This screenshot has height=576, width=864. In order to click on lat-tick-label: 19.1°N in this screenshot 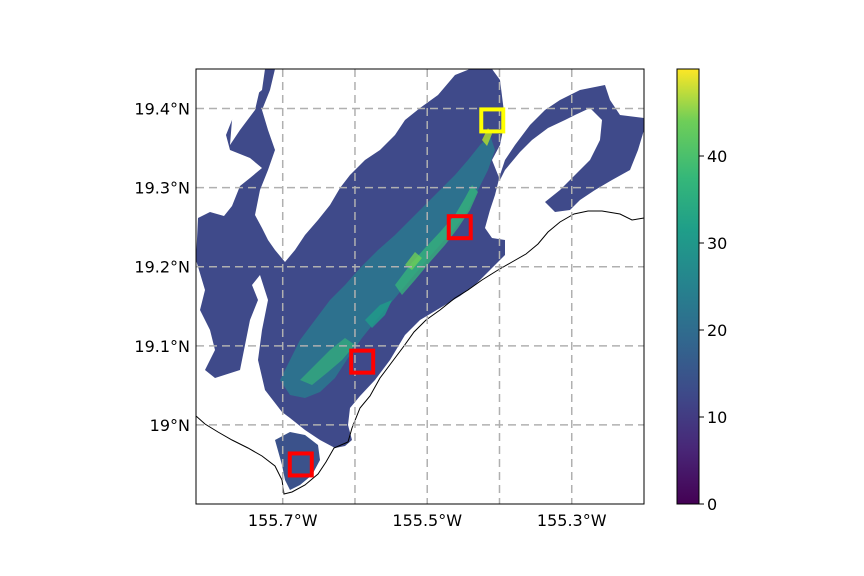, I will do `click(162, 346)`.